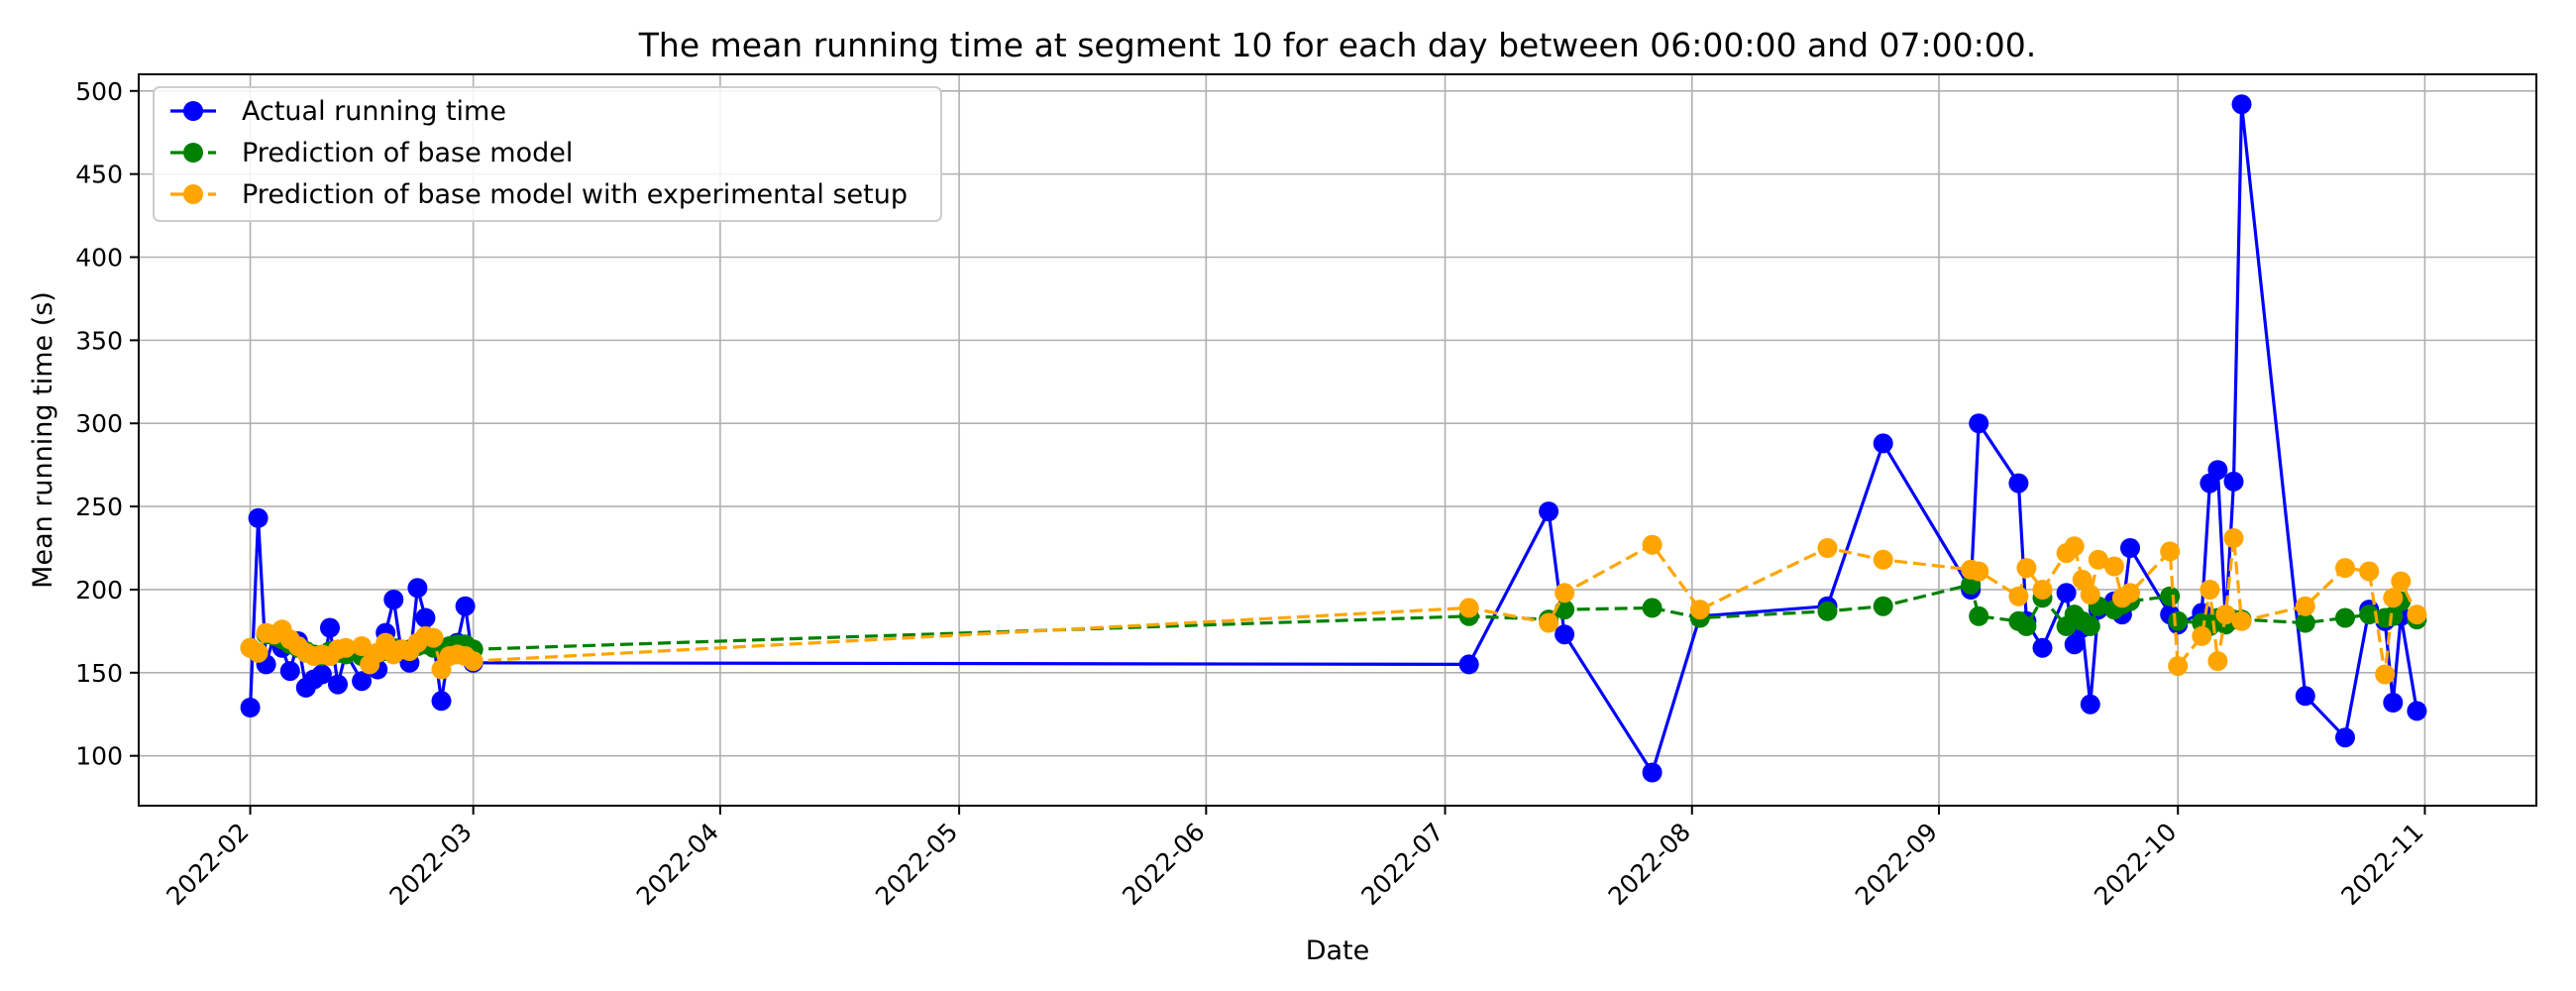 The height and width of the screenshot is (991, 2576). Describe the element at coordinates (99, 756) in the screenshot. I see `y-tick-label: 100` at that location.